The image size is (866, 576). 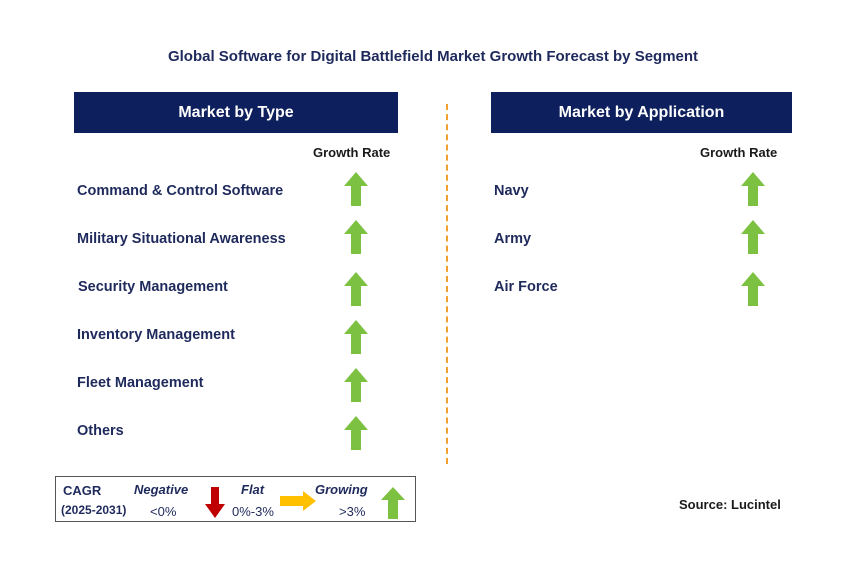 I want to click on left-growth-rate-label: Growth Rate, so click(x=352, y=152).